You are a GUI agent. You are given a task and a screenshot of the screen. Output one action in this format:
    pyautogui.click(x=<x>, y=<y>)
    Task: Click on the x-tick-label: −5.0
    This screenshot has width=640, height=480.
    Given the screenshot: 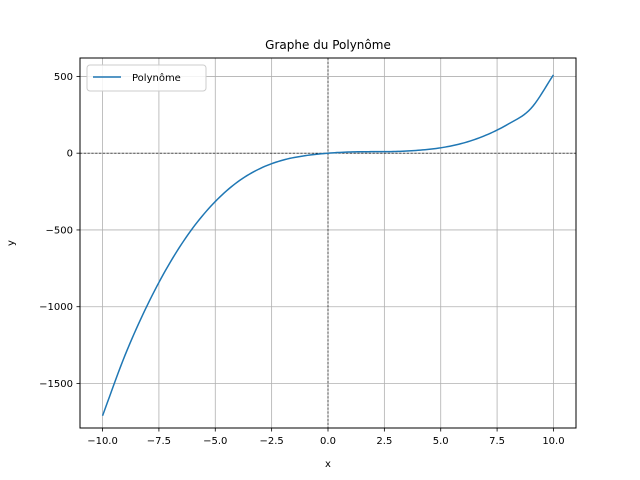 What is the action you would take?
    pyautogui.click(x=215, y=441)
    